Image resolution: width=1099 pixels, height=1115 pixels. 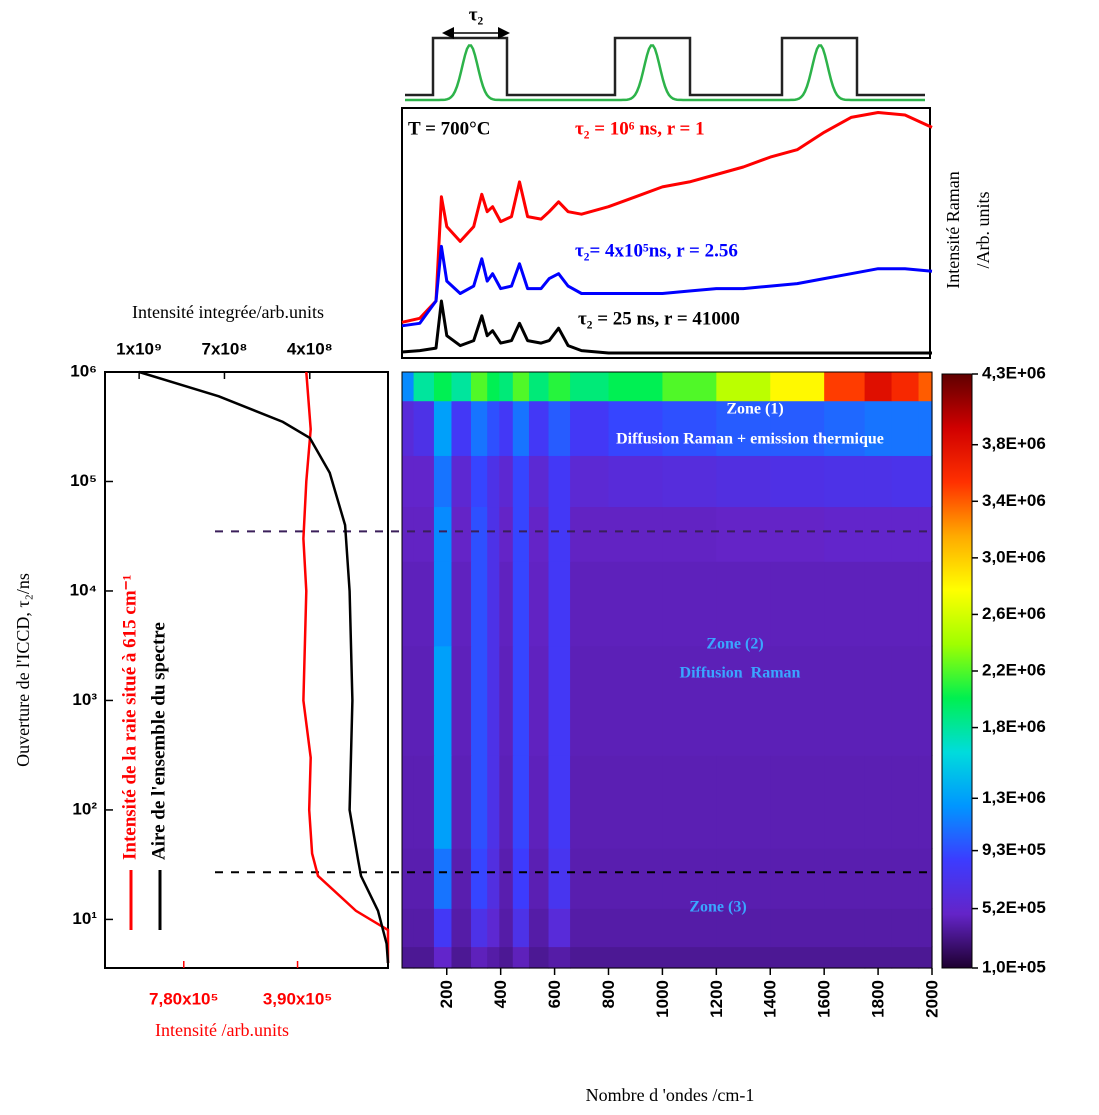 I want to click on spectra-y-label: /Arb. units, so click(x=983, y=229).